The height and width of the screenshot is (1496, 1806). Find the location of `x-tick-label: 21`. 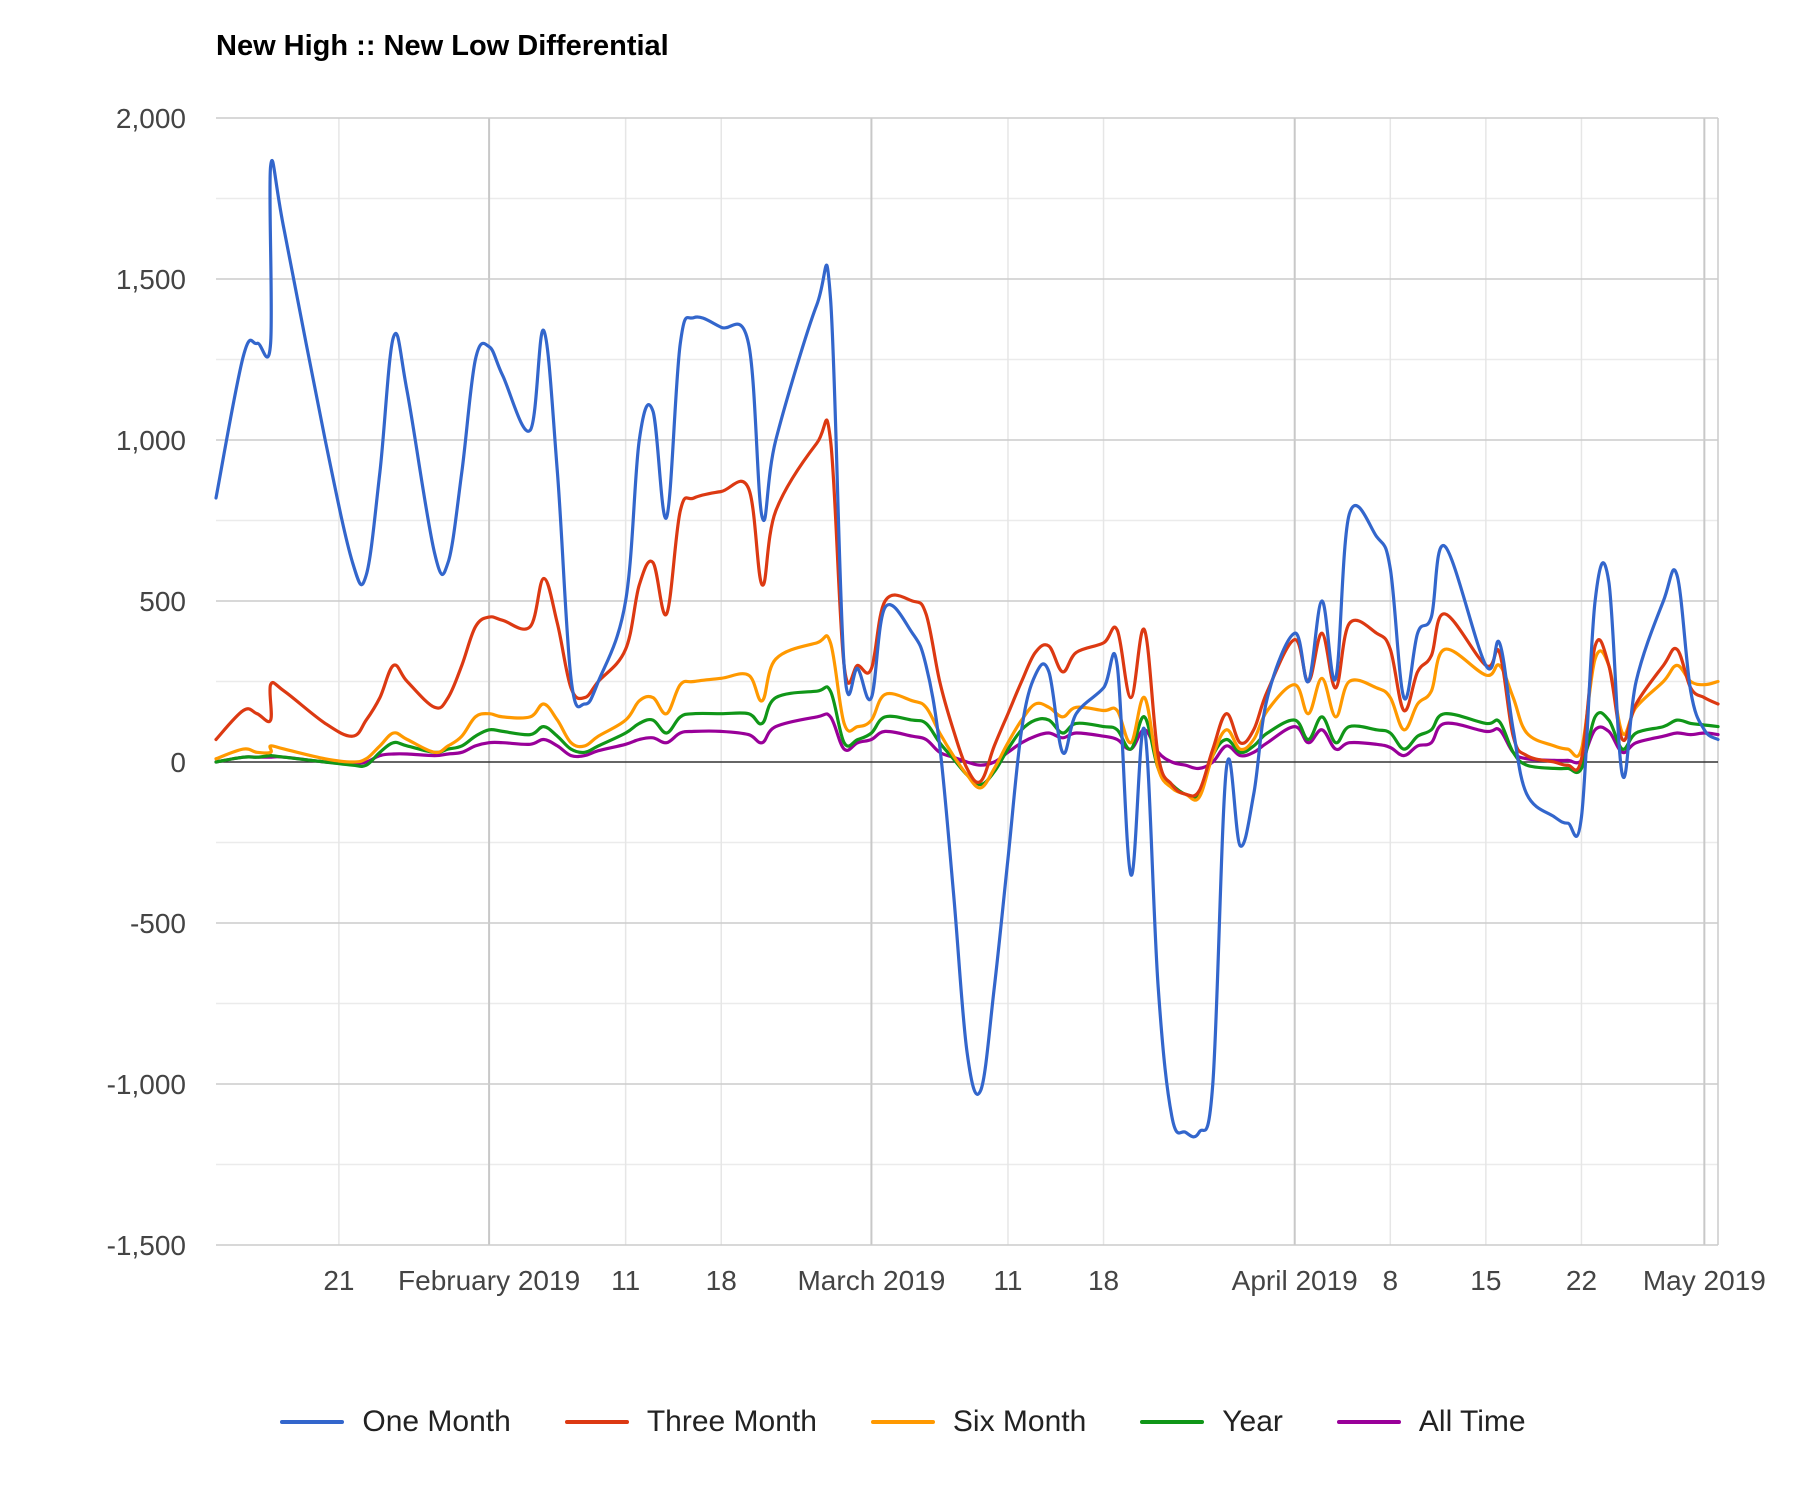

x-tick-label: 21 is located at coordinates (338, 1280).